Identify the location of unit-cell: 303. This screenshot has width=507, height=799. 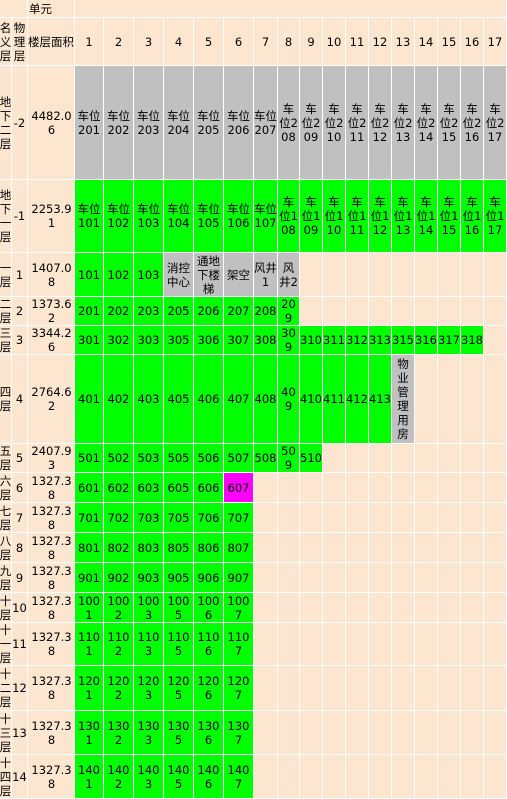
(149, 340).